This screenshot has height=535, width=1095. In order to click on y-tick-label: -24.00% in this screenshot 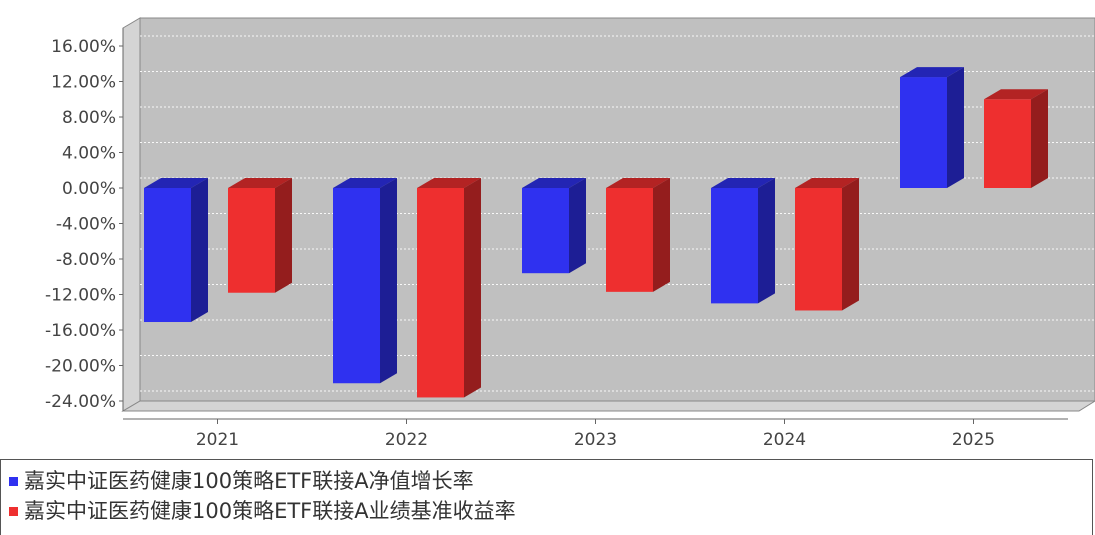, I will do `click(80, 402)`.